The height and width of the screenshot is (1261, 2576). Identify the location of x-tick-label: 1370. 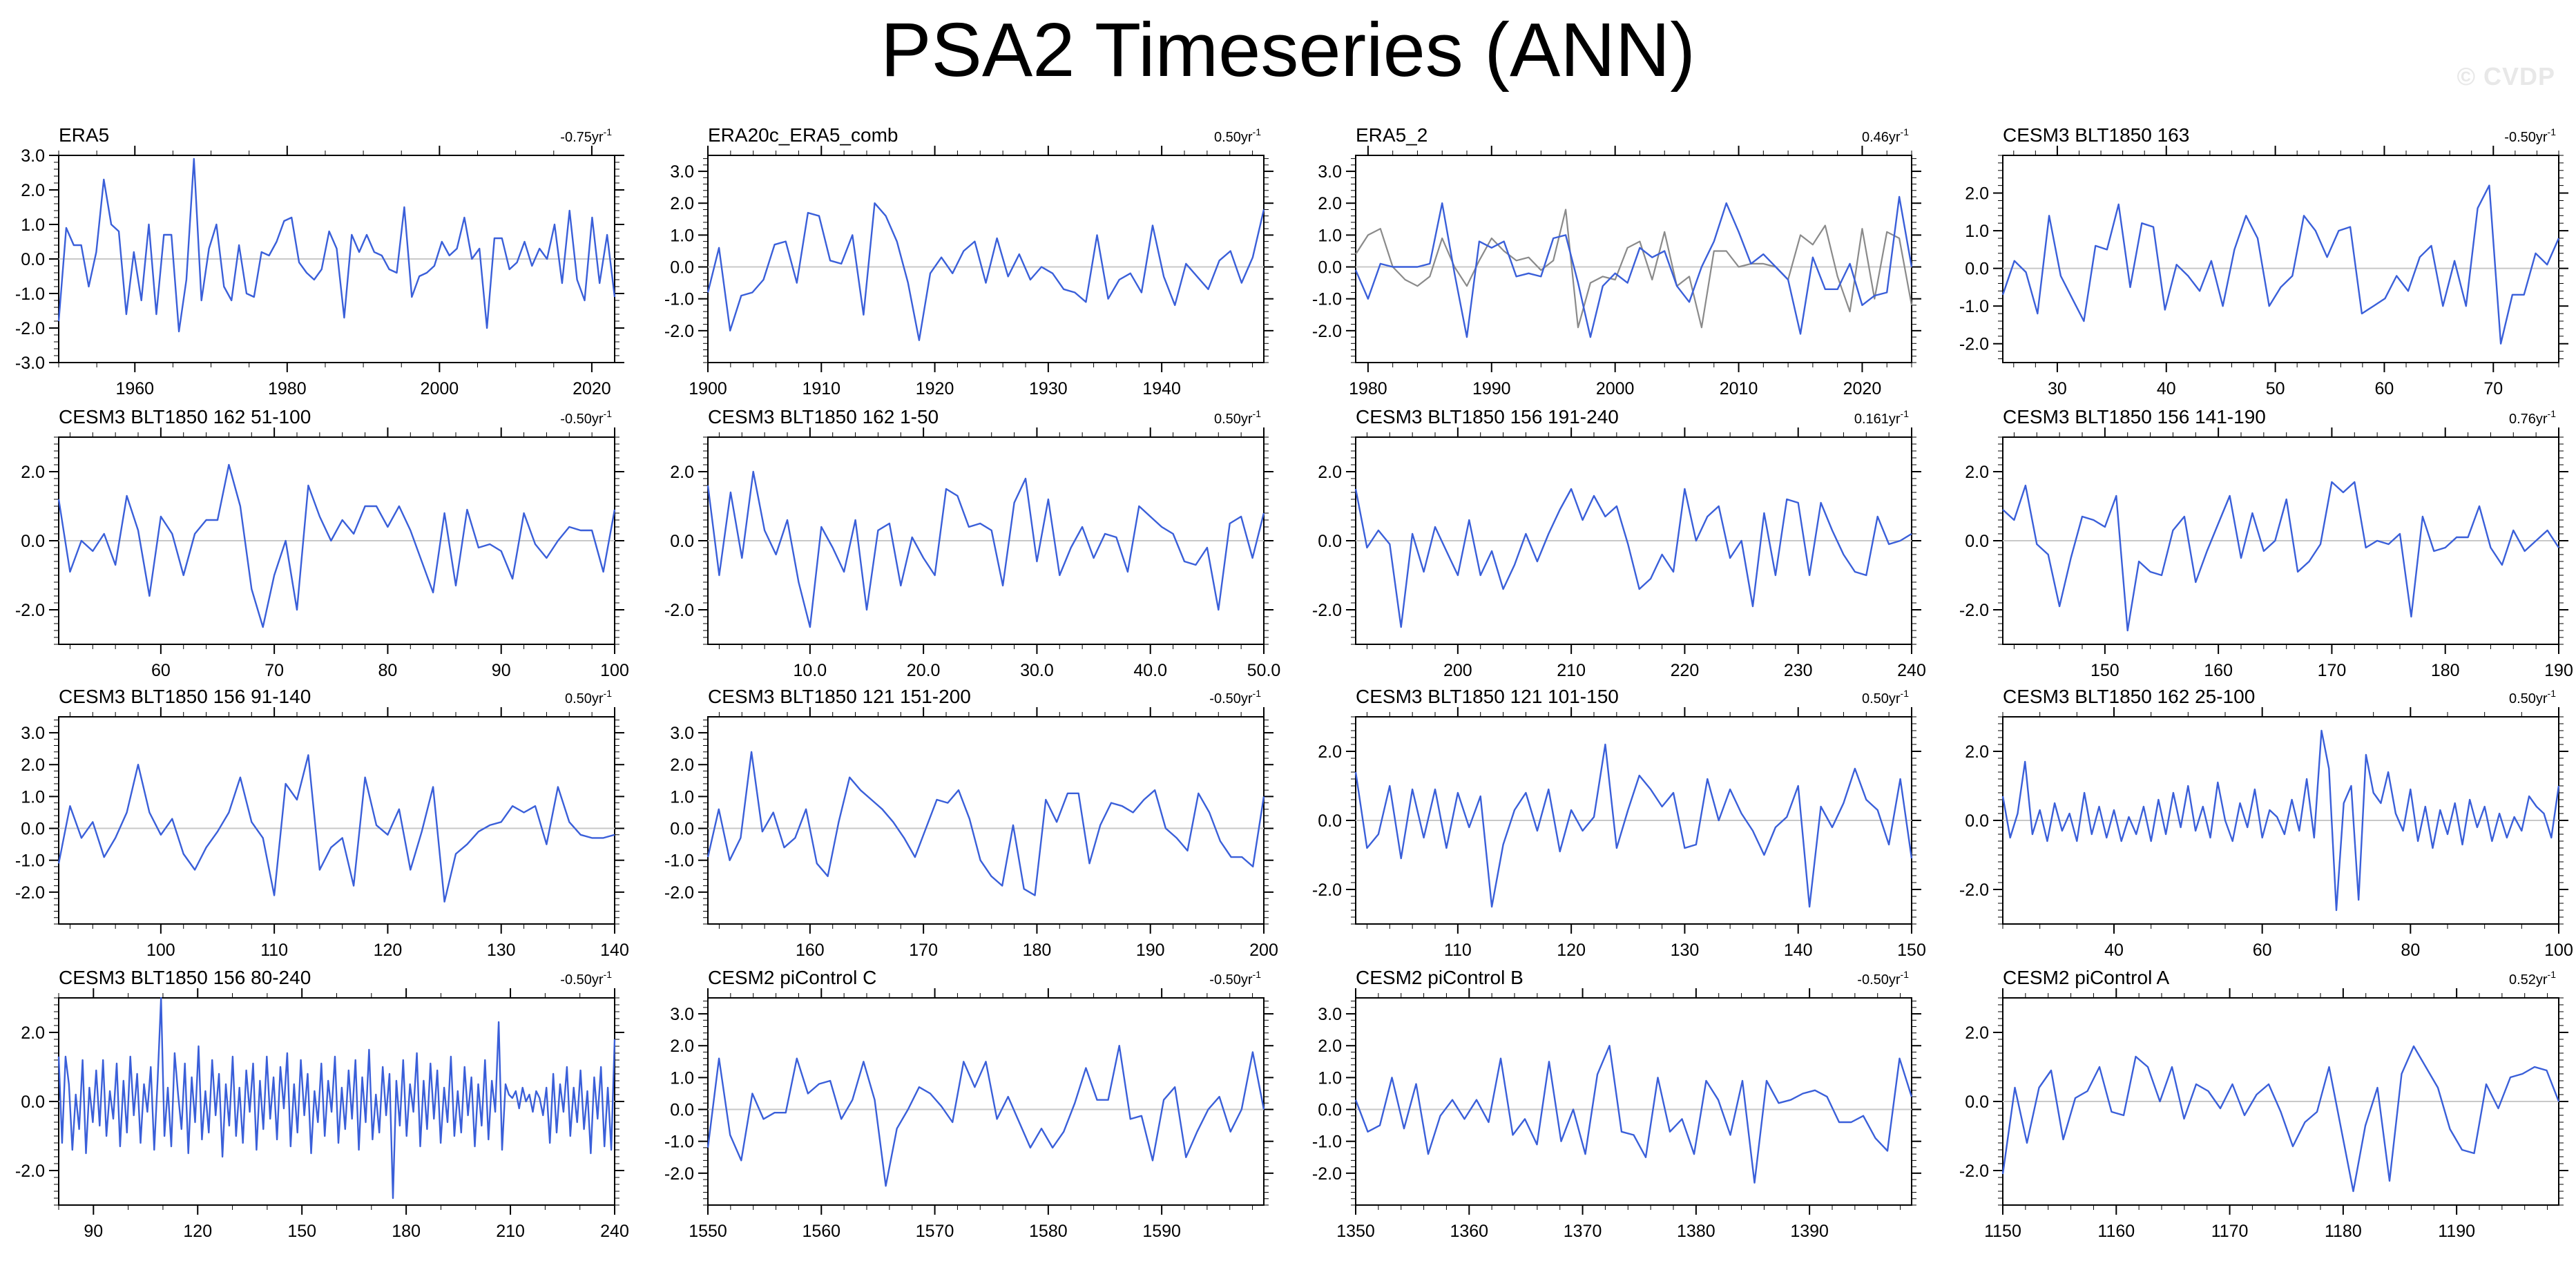
(1583, 1231).